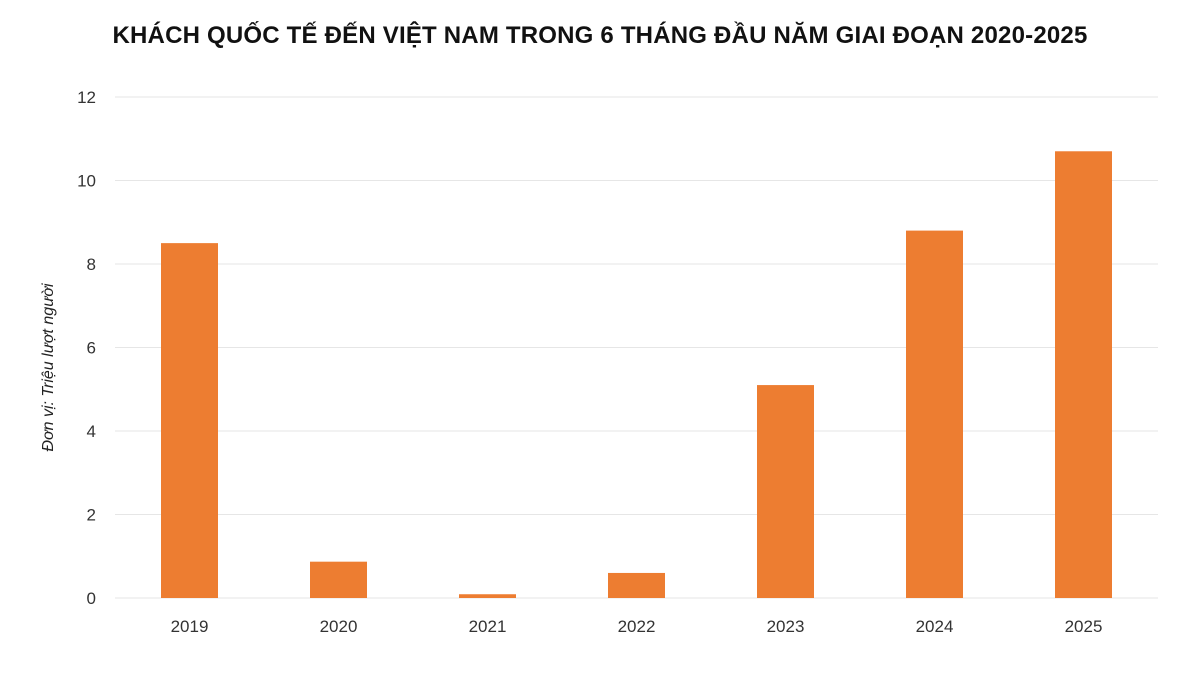 The width and height of the screenshot is (1200, 675). I want to click on bar-2023, so click(785, 491).